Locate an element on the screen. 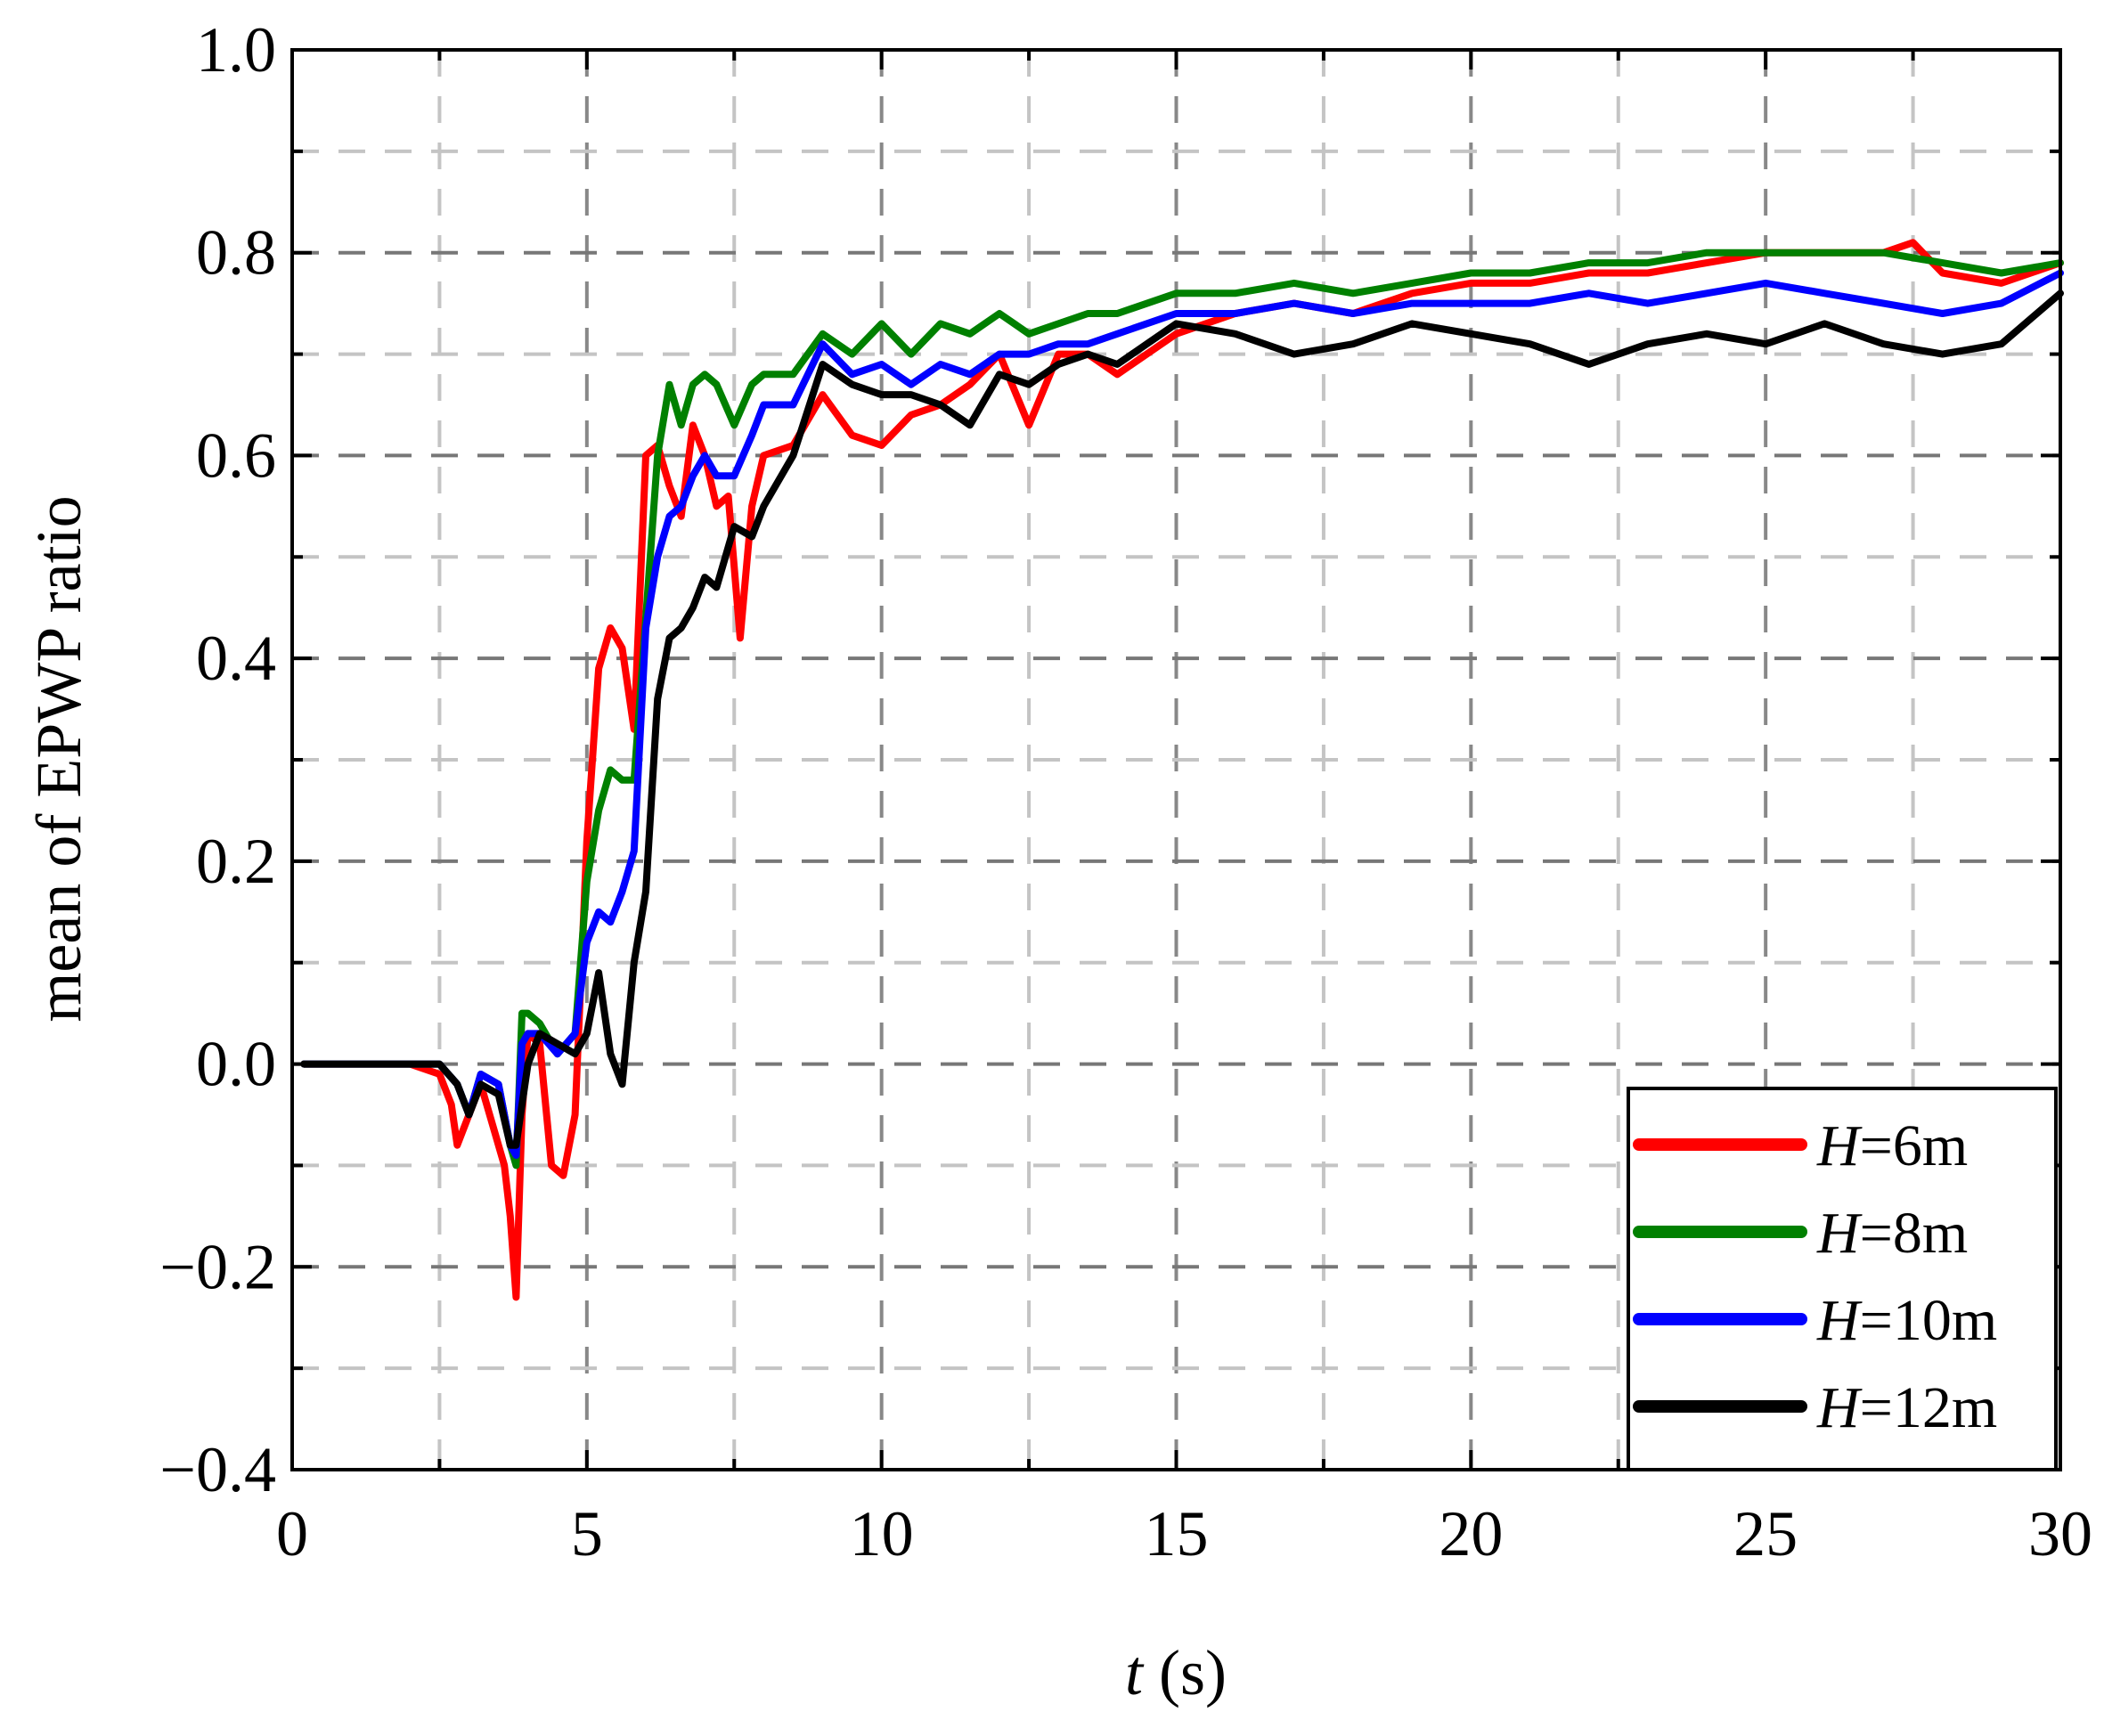 This screenshot has height=1736, width=2104. y-axis-title: mean of EPWP ratio is located at coordinates (59, 758).